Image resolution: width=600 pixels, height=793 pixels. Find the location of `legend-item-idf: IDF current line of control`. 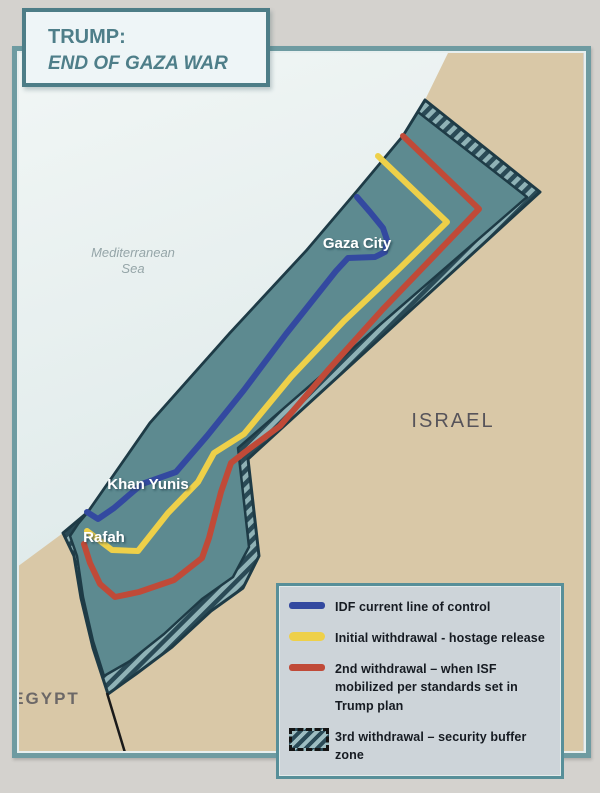

legend-item-idf: IDF current line of control is located at coordinates (421, 607).